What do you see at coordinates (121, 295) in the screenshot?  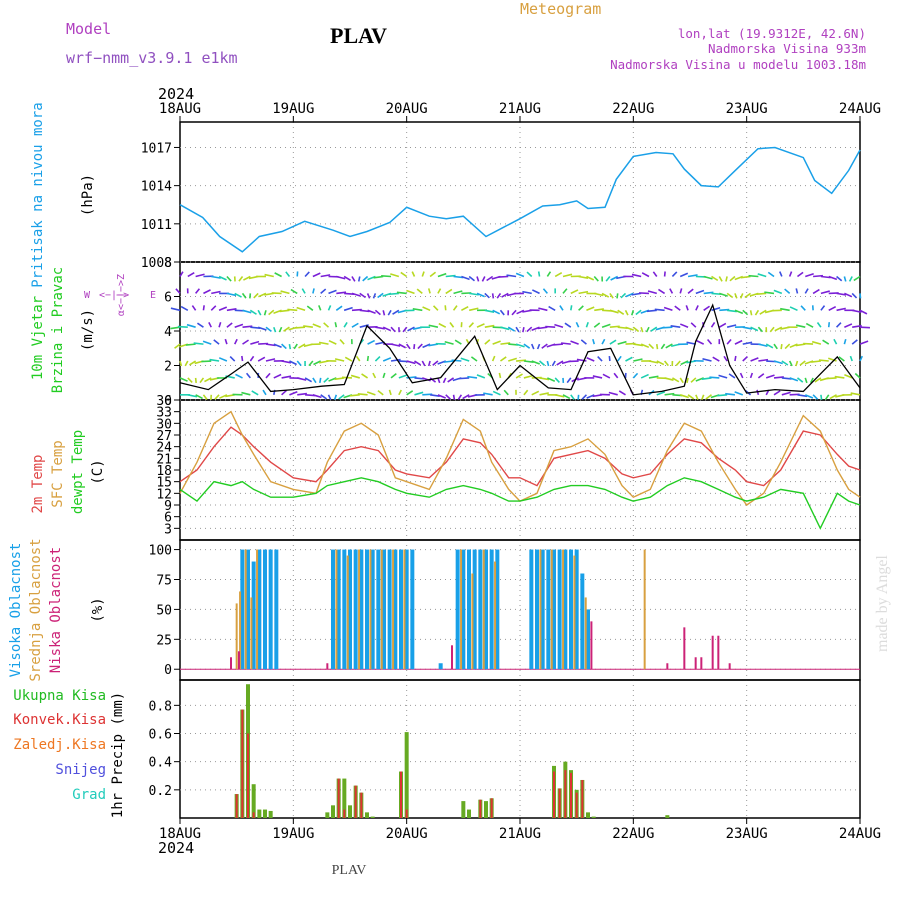 I see `wind-compass-ns: α<−|−>Z` at bounding box center [121, 295].